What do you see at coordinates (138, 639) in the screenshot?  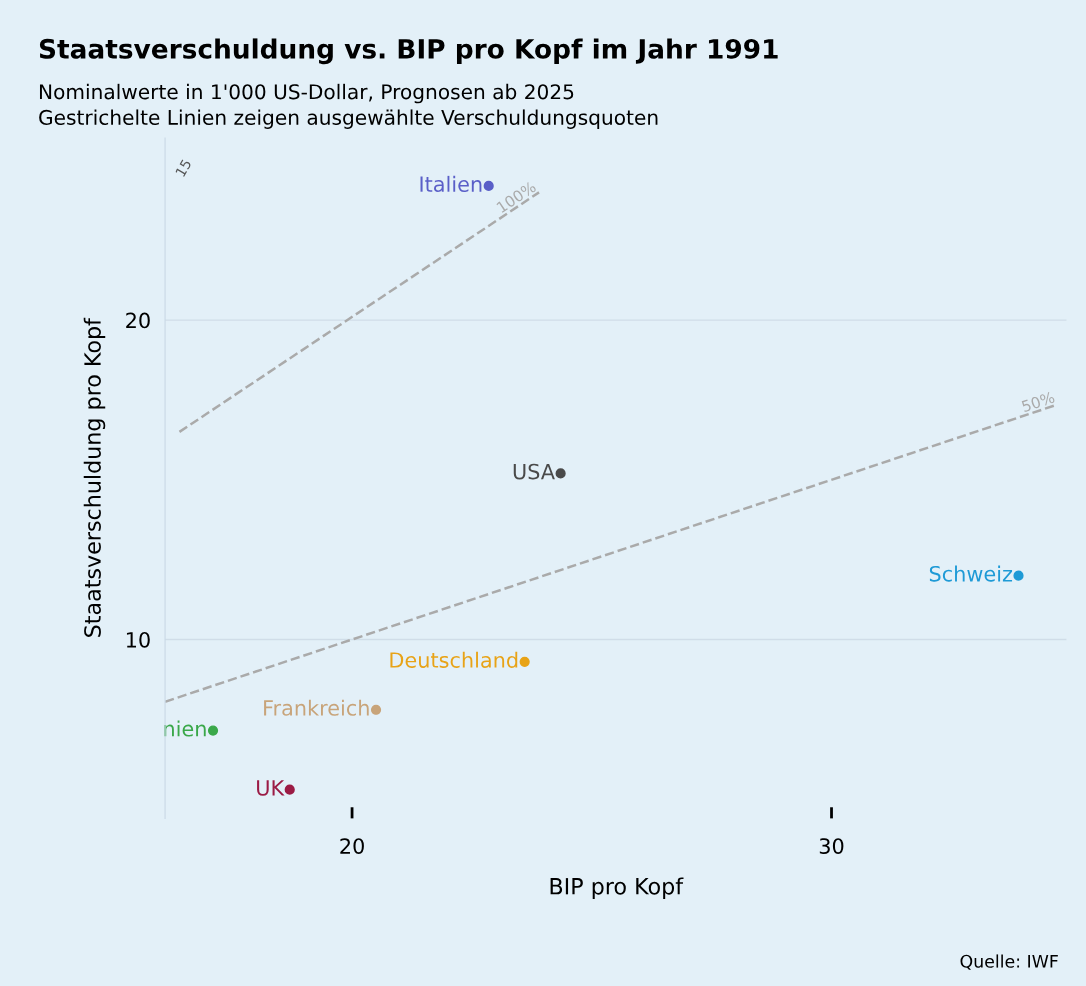 I see `y-tick-label: 10` at bounding box center [138, 639].